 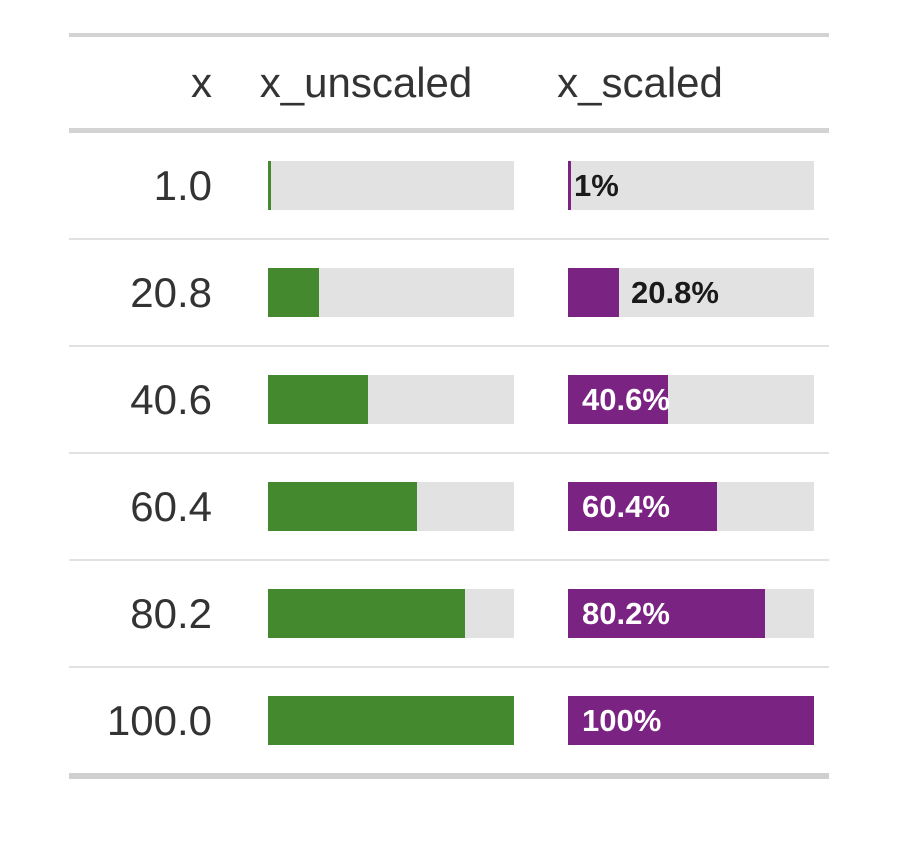 I want to click on x-value: 1.0, so click(x=182, y=185).